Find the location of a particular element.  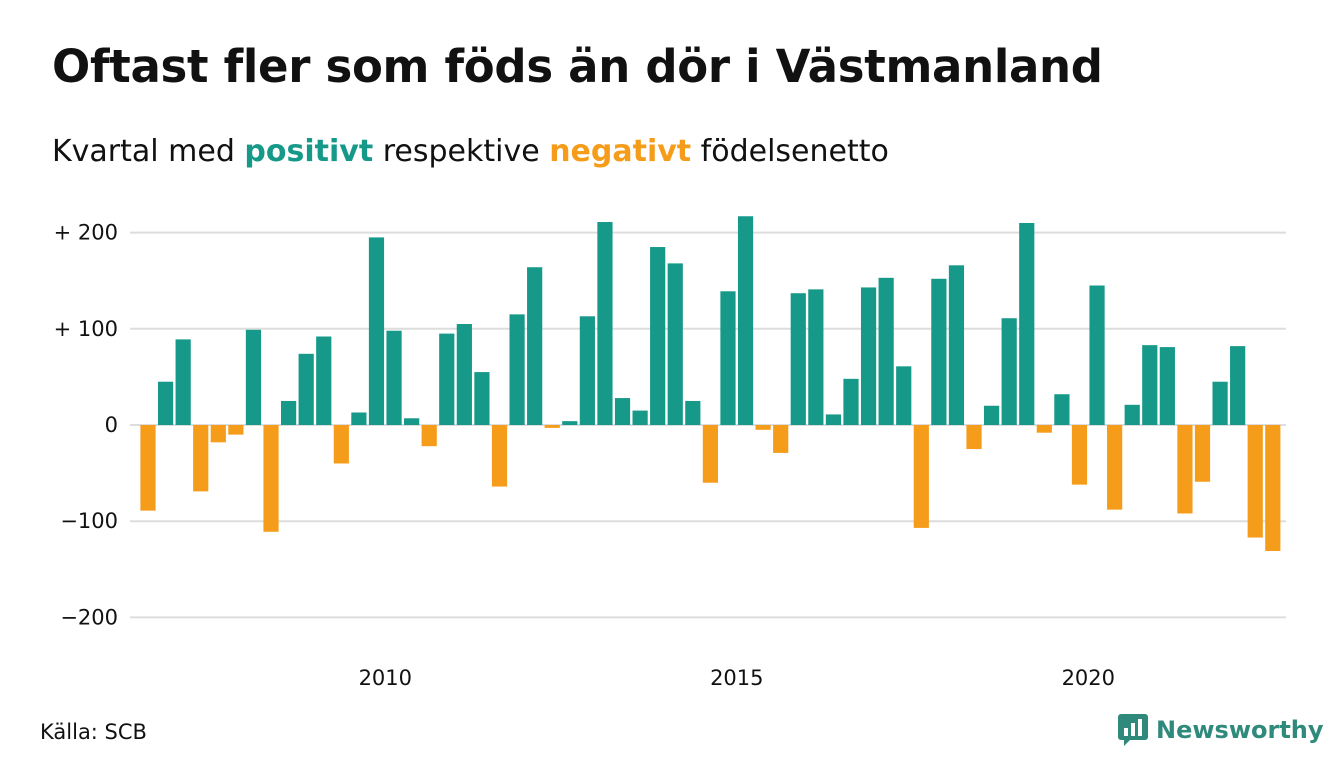

subtitle-negative-word: negativt is located at coordinates (620, 151).